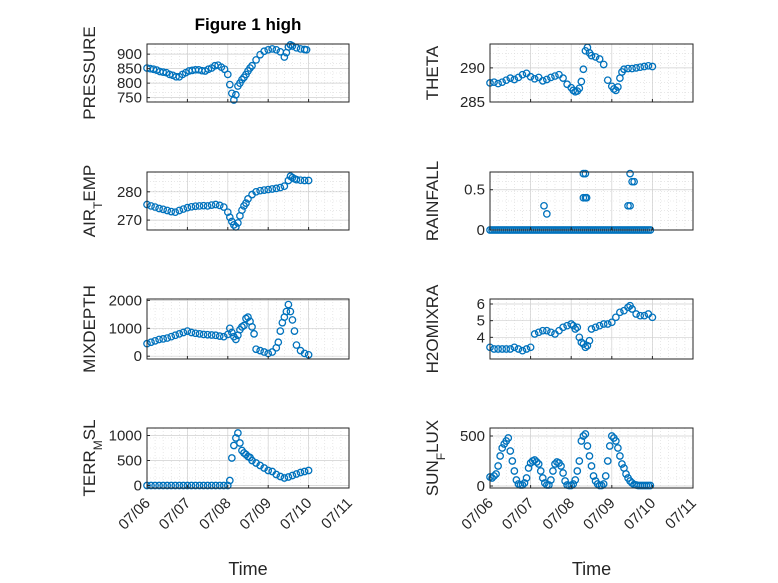 The width and height of the screenshot is (778, 583). What do you see at coordinates (558, 514) in the screenshot?
I see `x-tick-label: 07/08` at bounding box center [558, 514].